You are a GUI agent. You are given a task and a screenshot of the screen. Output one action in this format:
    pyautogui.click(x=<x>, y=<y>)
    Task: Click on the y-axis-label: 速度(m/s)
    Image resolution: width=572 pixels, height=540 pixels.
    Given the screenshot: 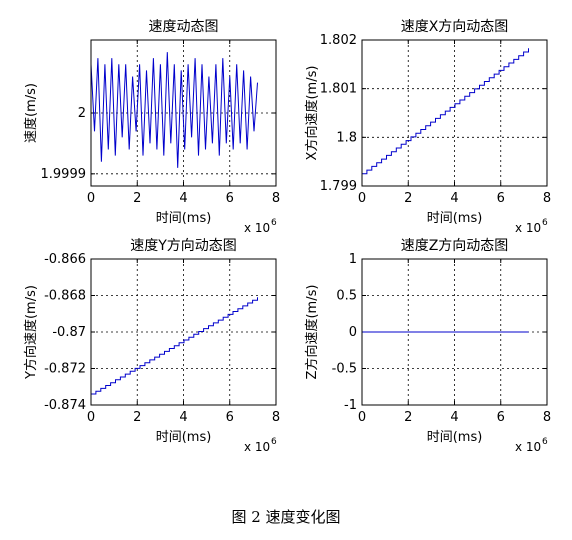 What is the action you would take?
    pyautogui.click(x=31, y=113)
    